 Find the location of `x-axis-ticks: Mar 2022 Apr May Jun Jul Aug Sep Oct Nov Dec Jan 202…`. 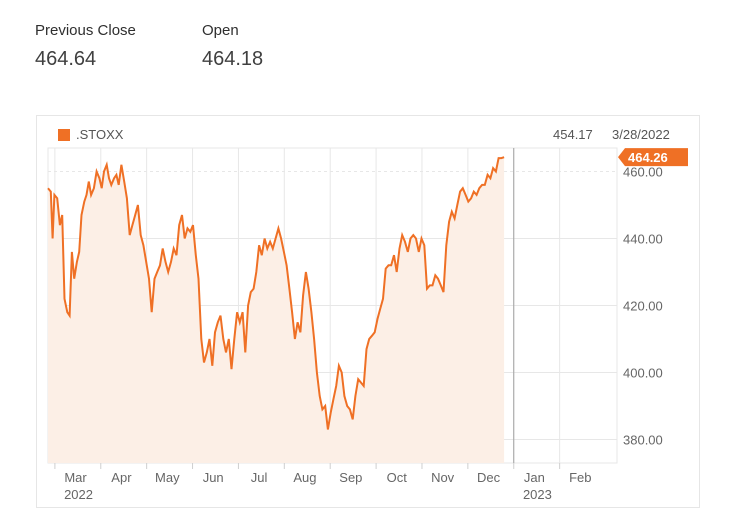

x-axis-ticks: Mar 2022 Apr May Jun Jul Aug Sep Oct Nov Dec Jan 202… is located at coordinates (327, 486).